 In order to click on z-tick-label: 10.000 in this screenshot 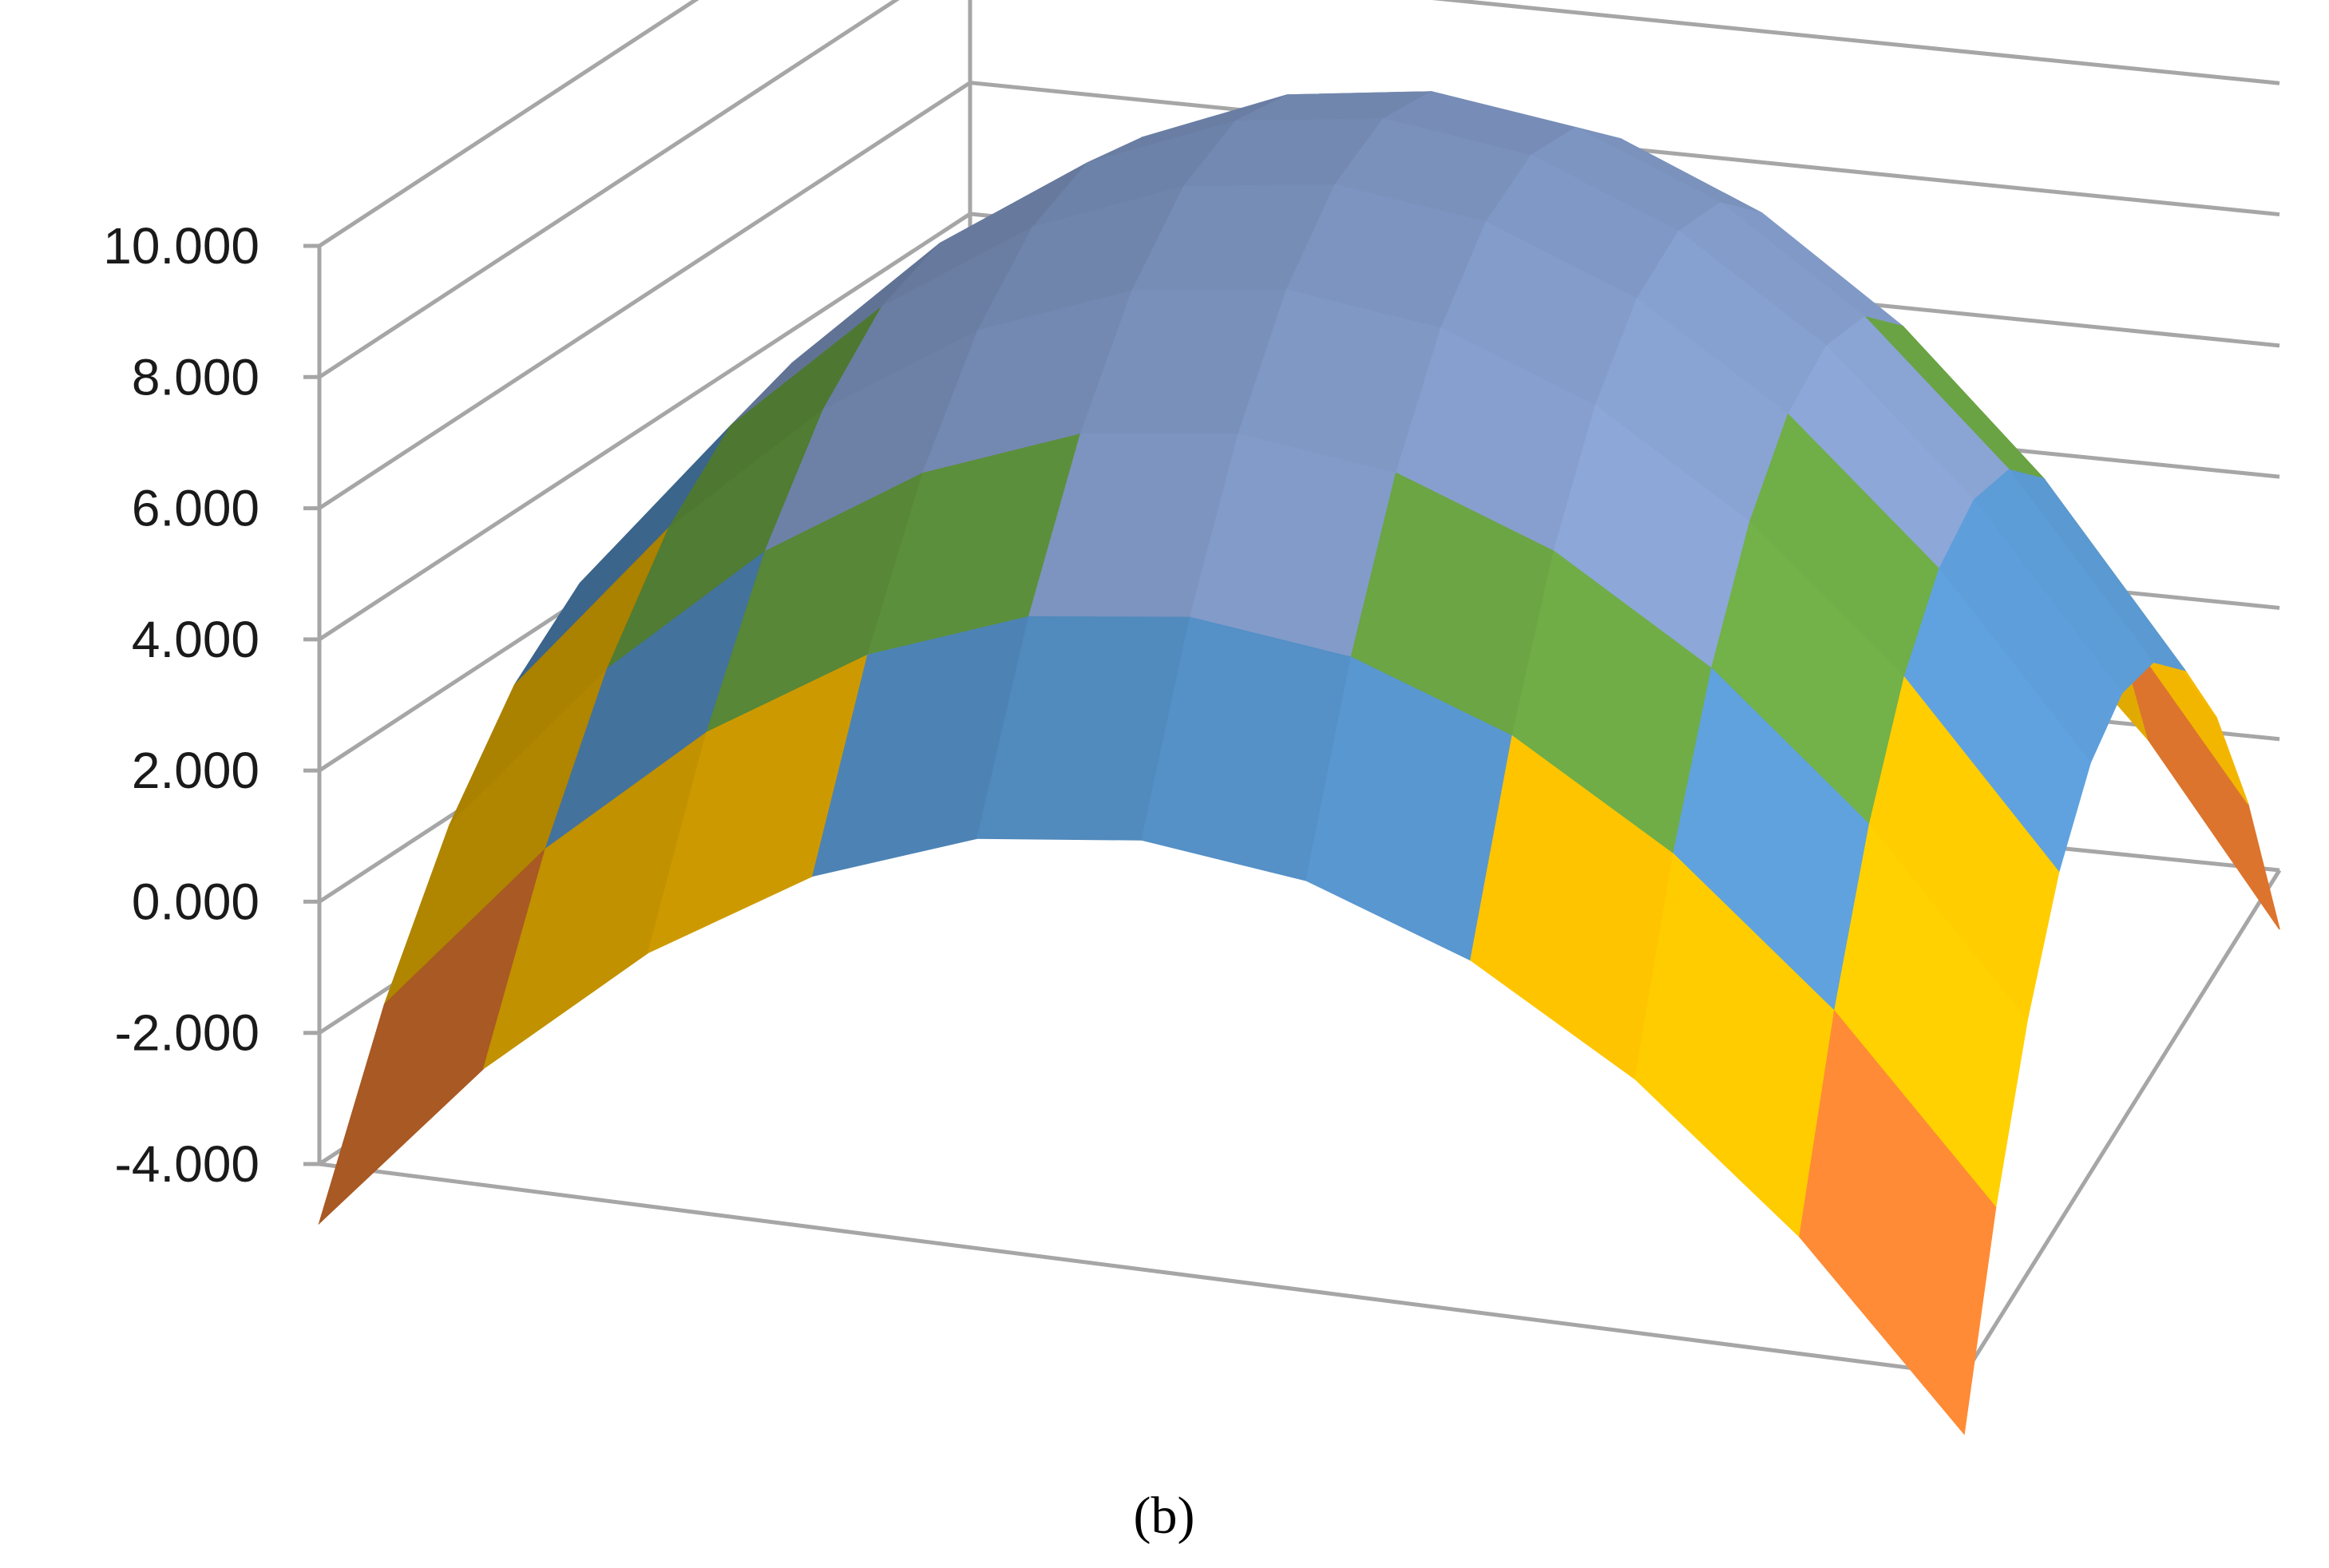, I will do `click(181, 246)`.